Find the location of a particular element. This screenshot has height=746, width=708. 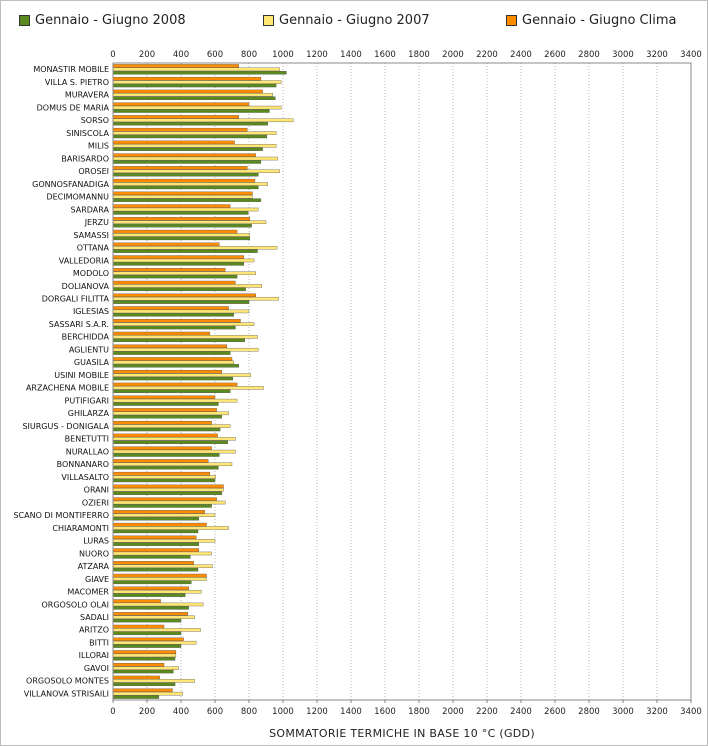

x-tick-label-bottom-400: 400 is located at coordinates (181, 712).